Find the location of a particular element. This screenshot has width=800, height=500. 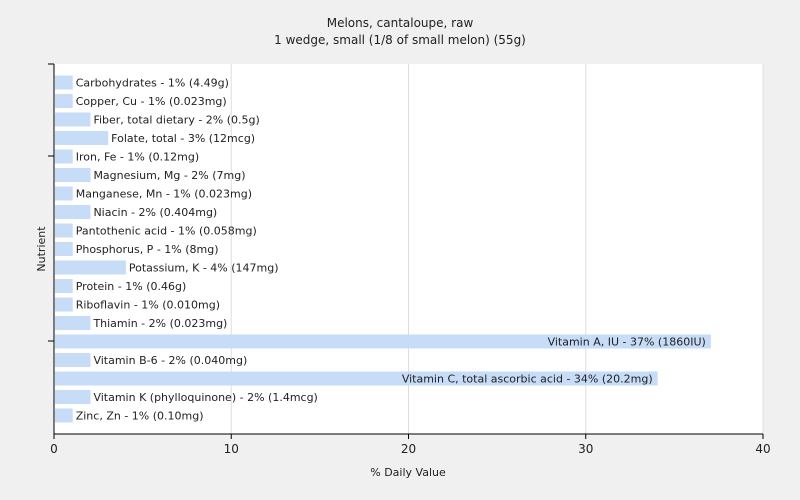

x-tick-label: 30 is located at coordinates (585, 449).